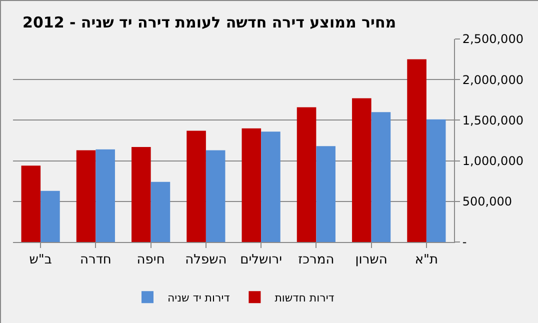  Describe the element at coordinates (371, 260) in the screenshot. I see `x-tick-label: השרון` at that location.